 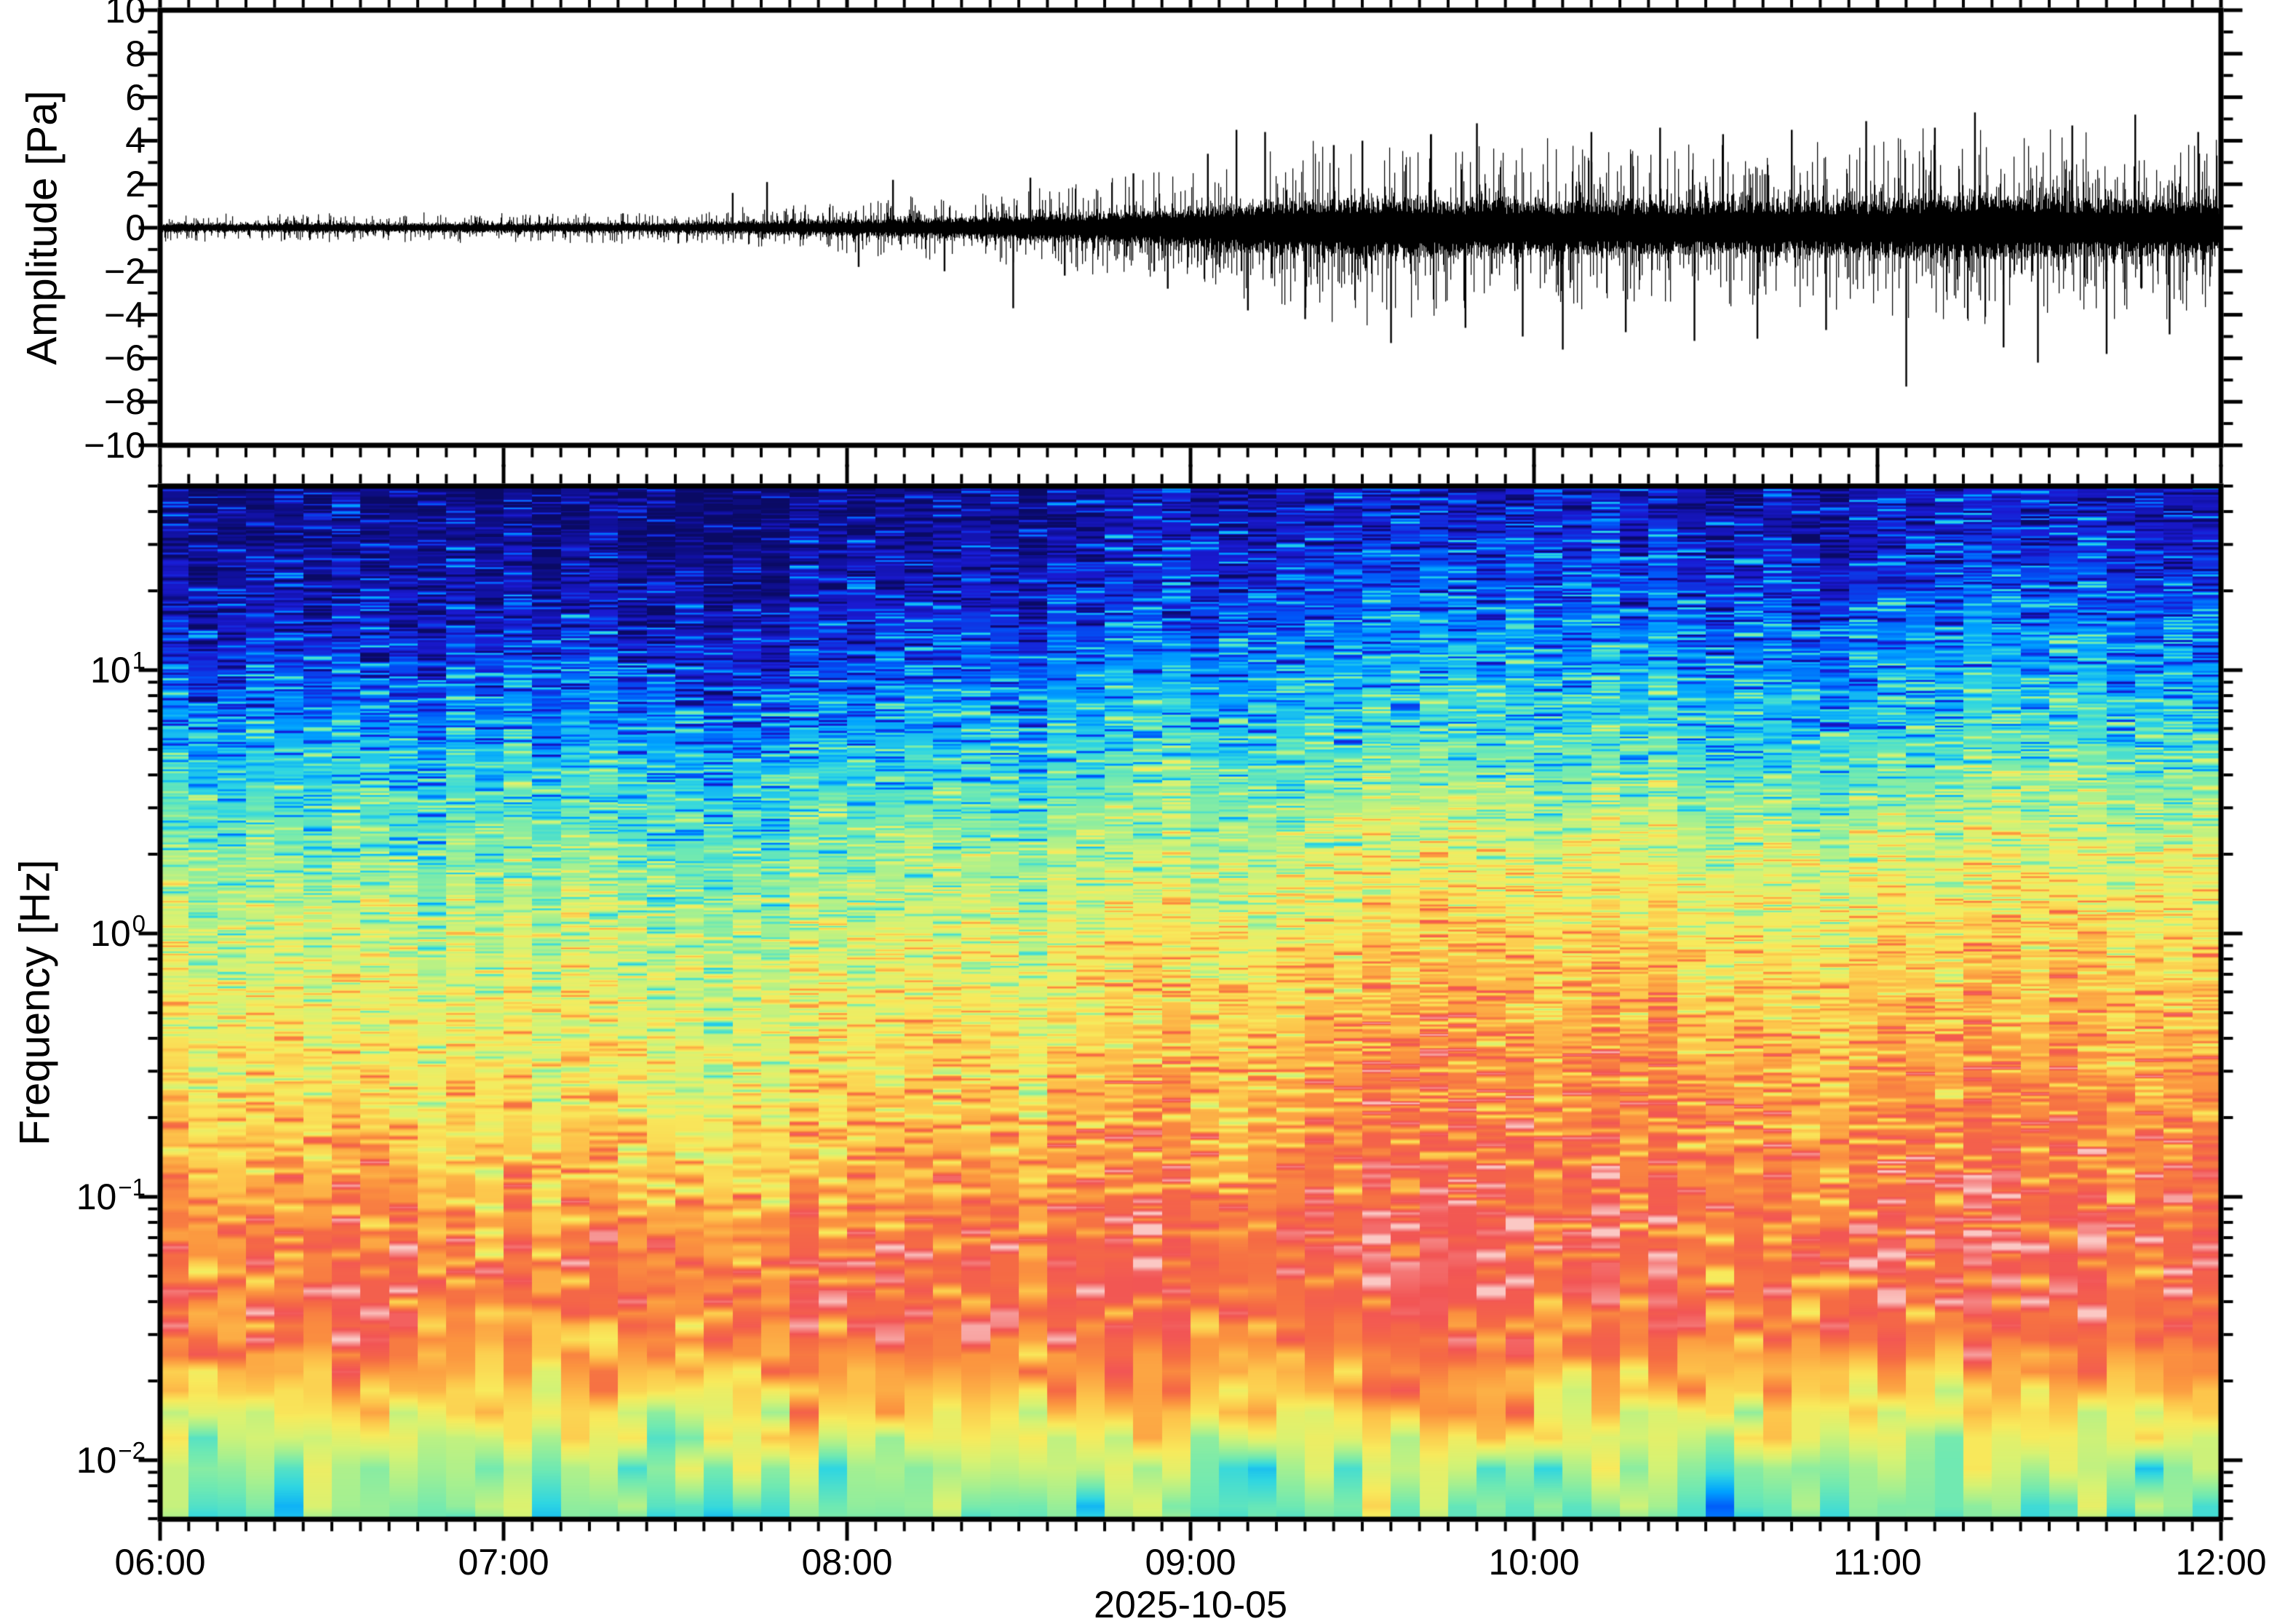 I want to click on amp-tick-label: 2, so click(x=135, y=184).